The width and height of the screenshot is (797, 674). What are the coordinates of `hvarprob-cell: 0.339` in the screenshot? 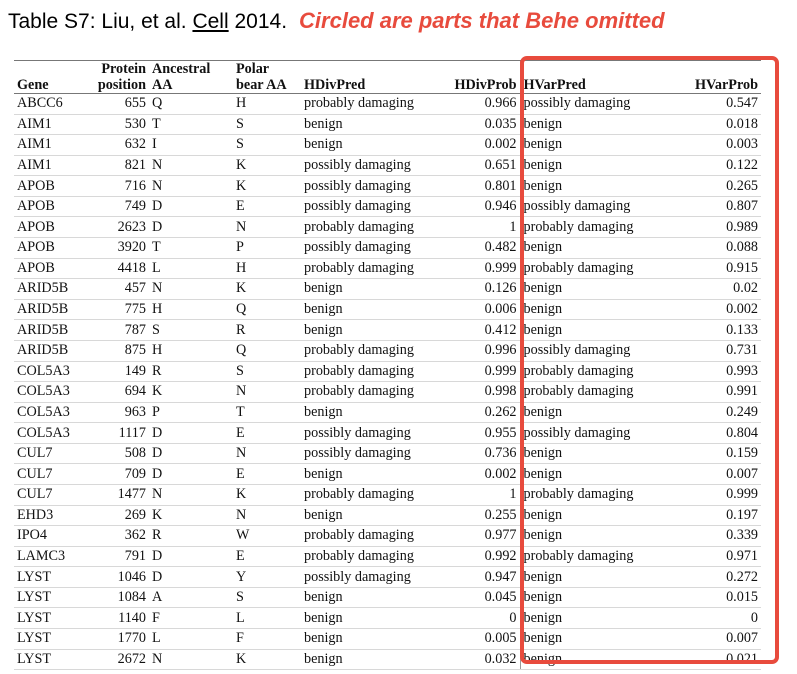 It's located at (714, 536).